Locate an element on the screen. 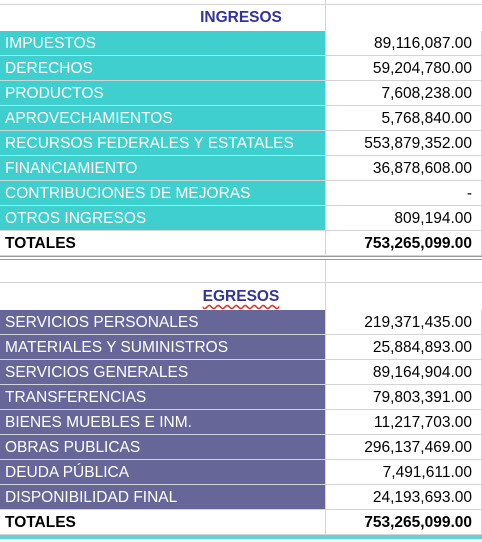  row-label: RECURSOS FEDERALES Y ESTATALES is located at coordinates (163, 143).